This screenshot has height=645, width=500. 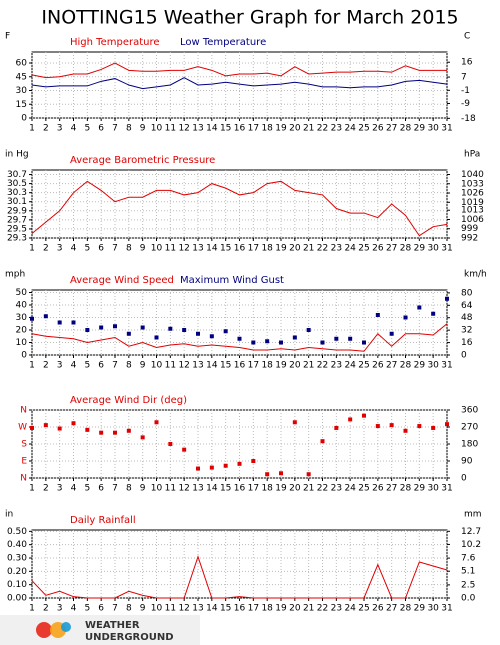 What do you see at coordinates (44, 630) in the screenshot?
I see `logo-icon` at bounding box center [44, 630].